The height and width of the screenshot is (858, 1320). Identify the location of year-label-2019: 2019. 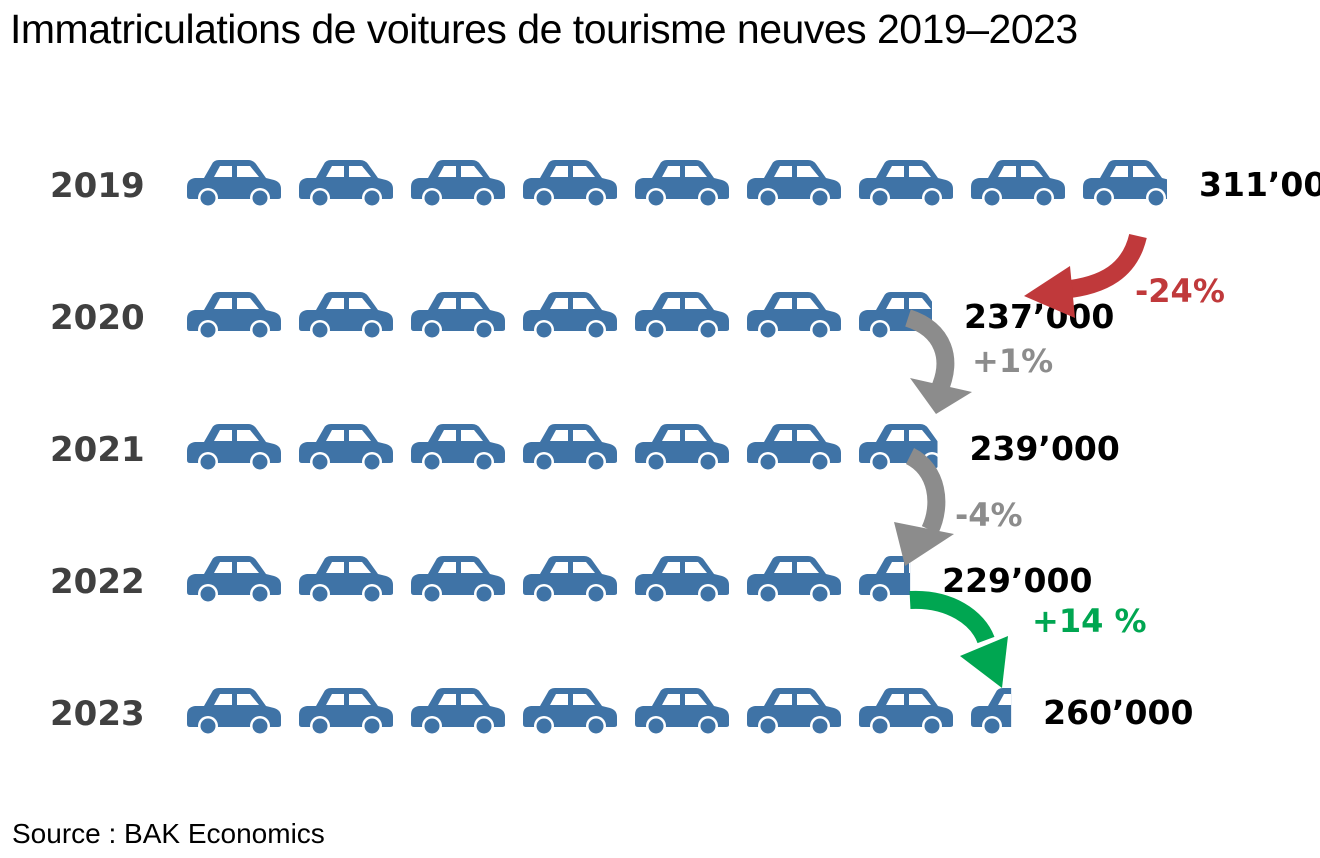
(97, 186).